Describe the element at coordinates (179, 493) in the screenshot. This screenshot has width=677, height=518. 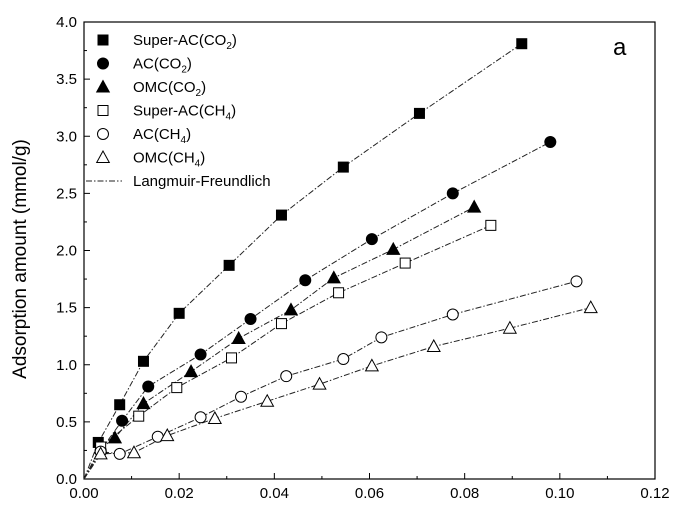
I see `x-tick-label: 0.02` at that location.